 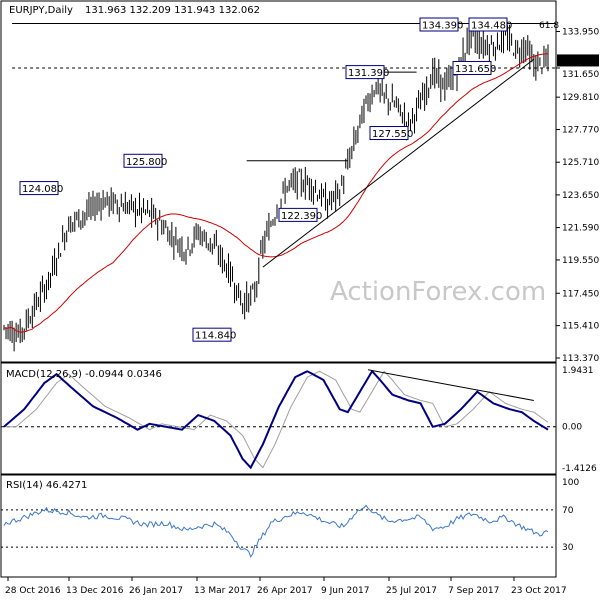 What do you see at coordinates (442, 26) in the screenshot?
I see `price-label-text: 134.390` at bounding box center [442, 26].